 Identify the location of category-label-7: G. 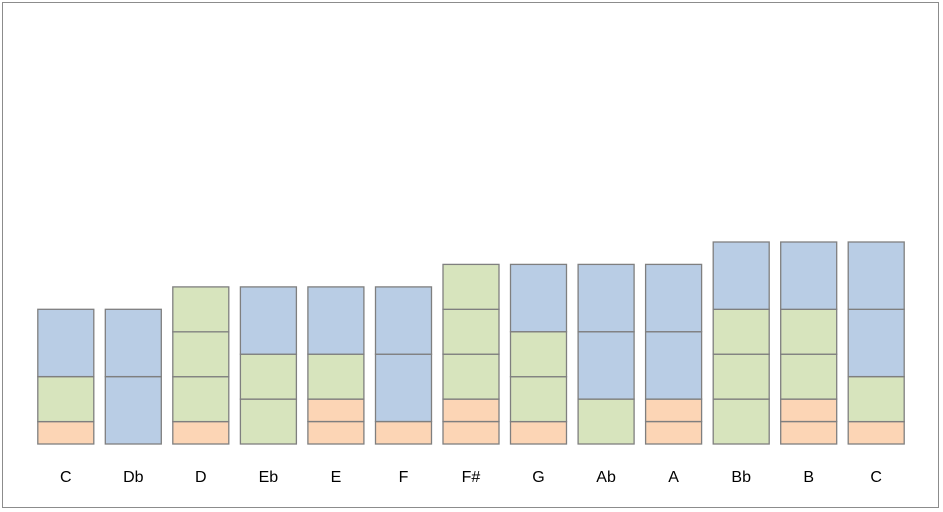
(538, 477).